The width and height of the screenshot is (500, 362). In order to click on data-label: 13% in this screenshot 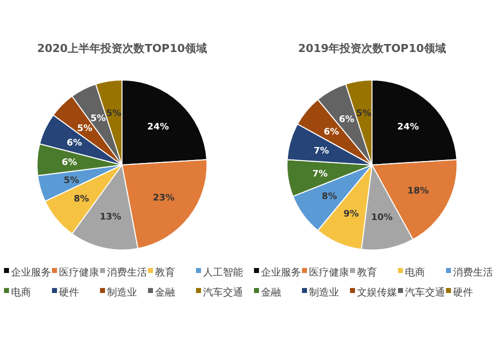, I will do `click(111, 217)`.